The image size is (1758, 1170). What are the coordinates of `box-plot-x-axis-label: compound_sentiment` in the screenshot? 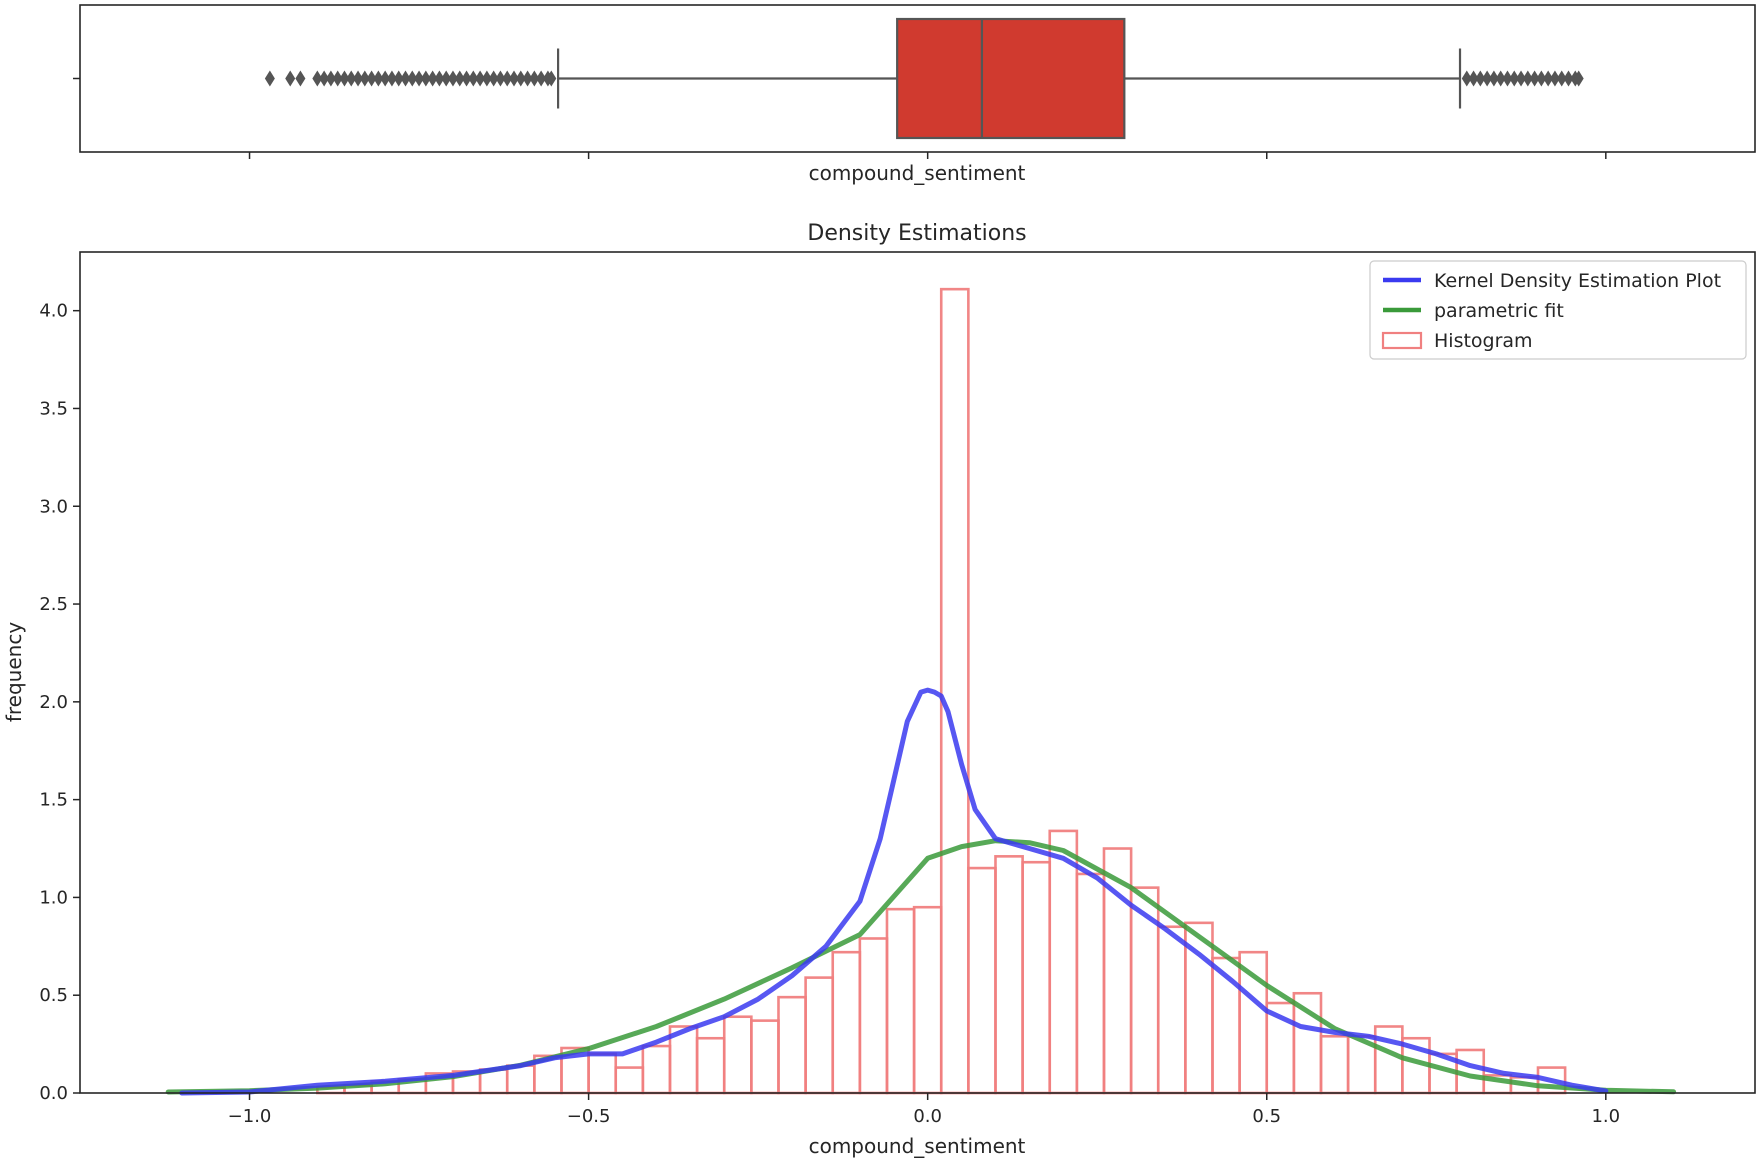 It's located at (917, 173).